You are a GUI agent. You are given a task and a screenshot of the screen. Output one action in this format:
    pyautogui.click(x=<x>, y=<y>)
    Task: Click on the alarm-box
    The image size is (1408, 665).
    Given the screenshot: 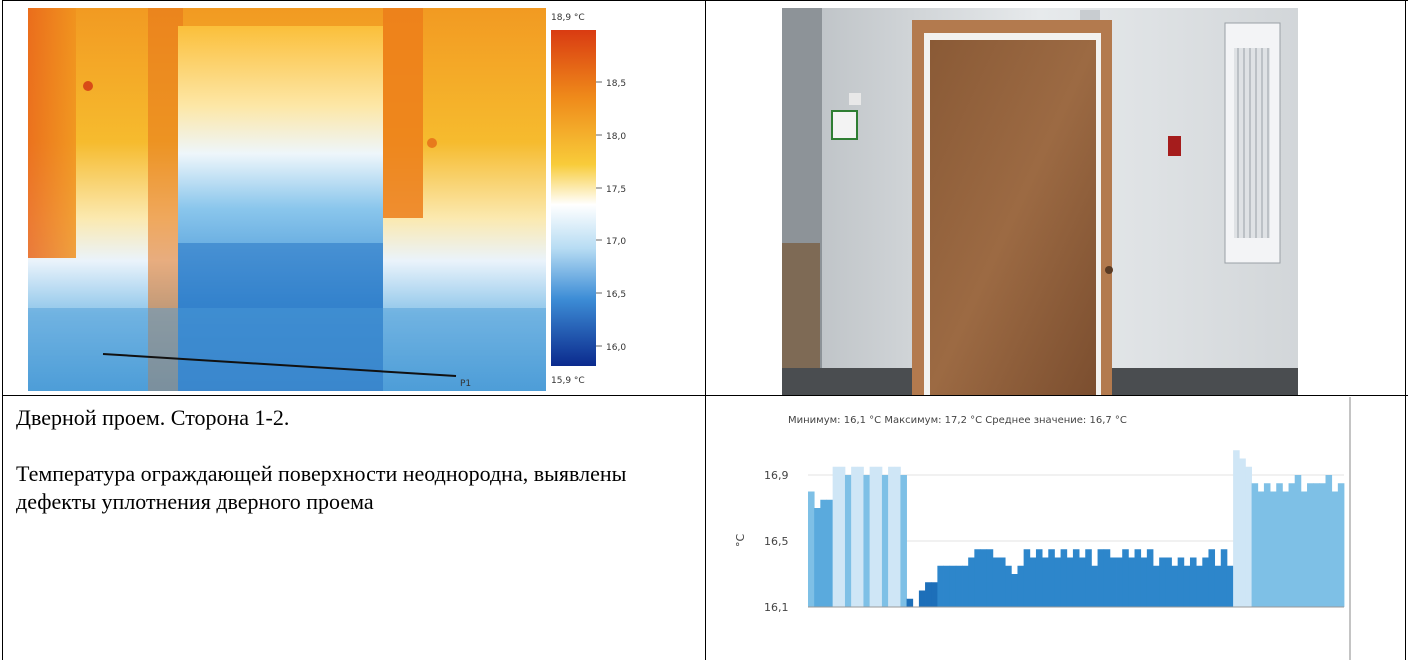 What is the action you would take?
    pyautogui.click(x=1174, y=146)
    